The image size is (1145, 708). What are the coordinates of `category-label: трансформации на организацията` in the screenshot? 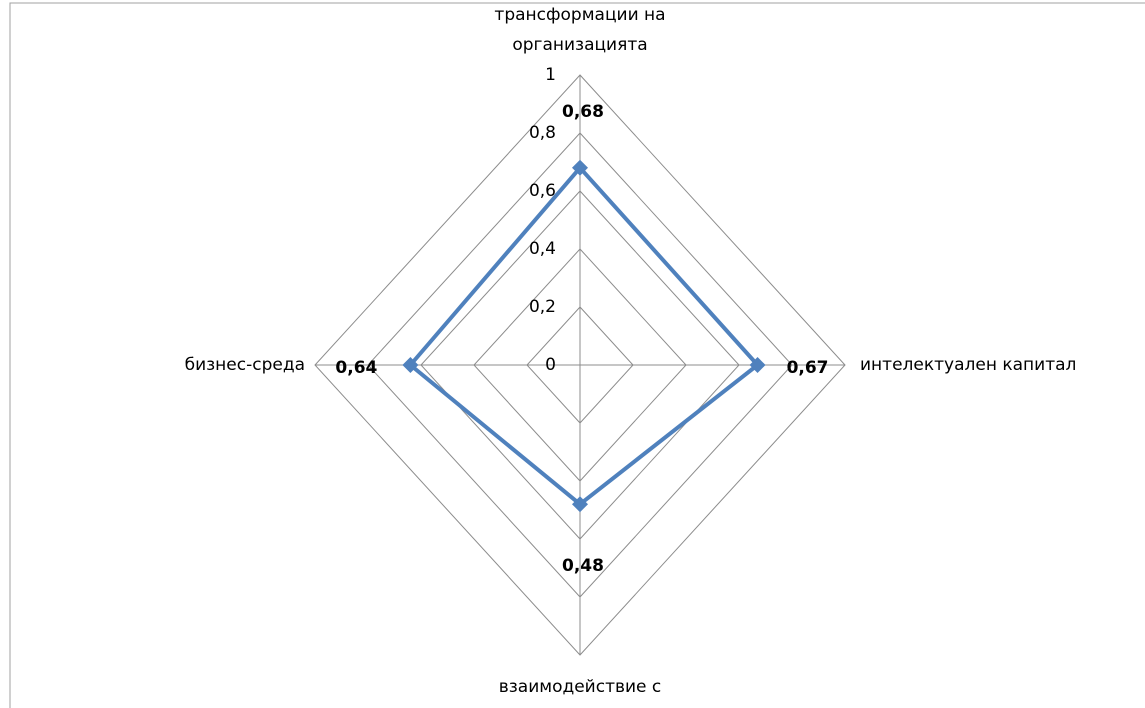 It's located at (580, 30).